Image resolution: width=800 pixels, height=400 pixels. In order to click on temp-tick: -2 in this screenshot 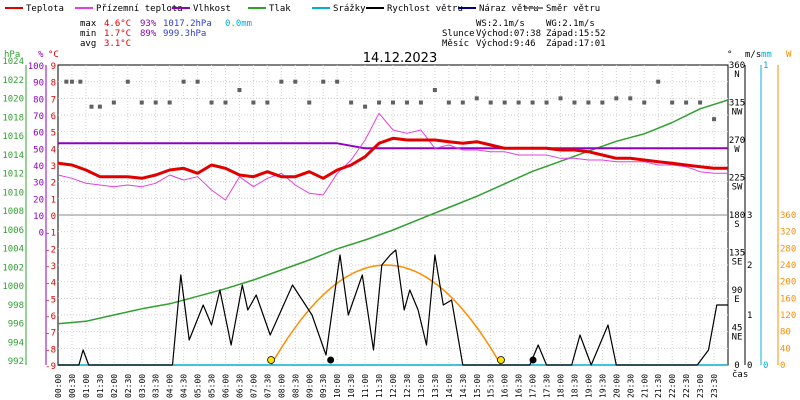, I will do `click(50, 250)`.